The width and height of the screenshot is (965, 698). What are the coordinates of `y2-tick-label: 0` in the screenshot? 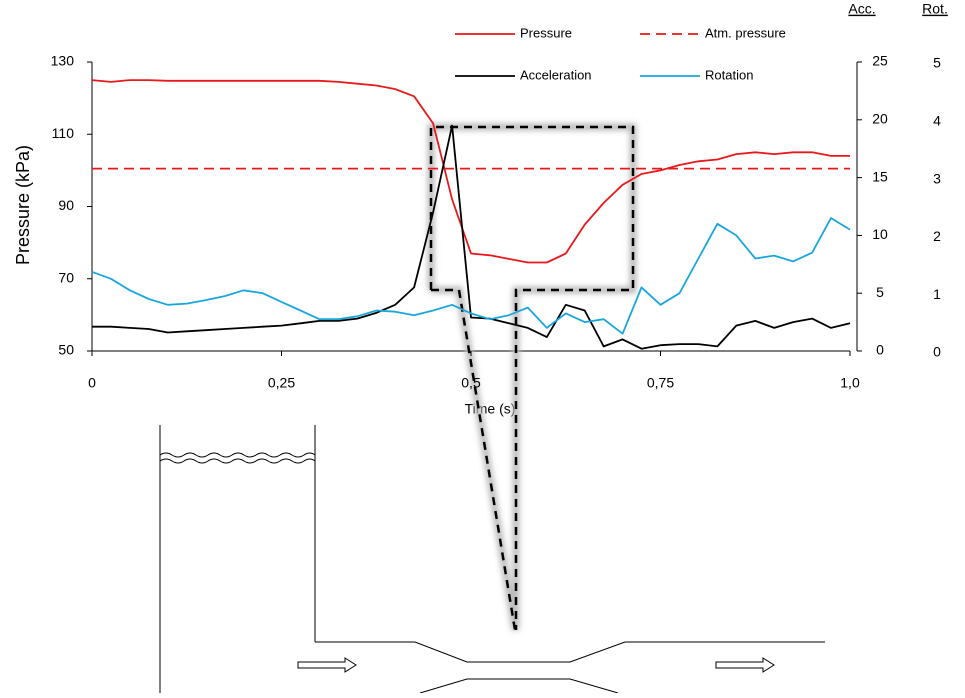 It's located at (880, 350).